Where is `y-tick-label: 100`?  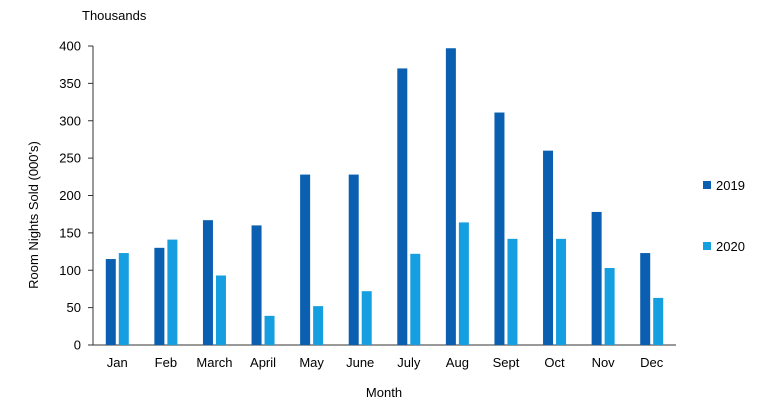
y-tick-label: 100 is located at coordinates (70, 270).